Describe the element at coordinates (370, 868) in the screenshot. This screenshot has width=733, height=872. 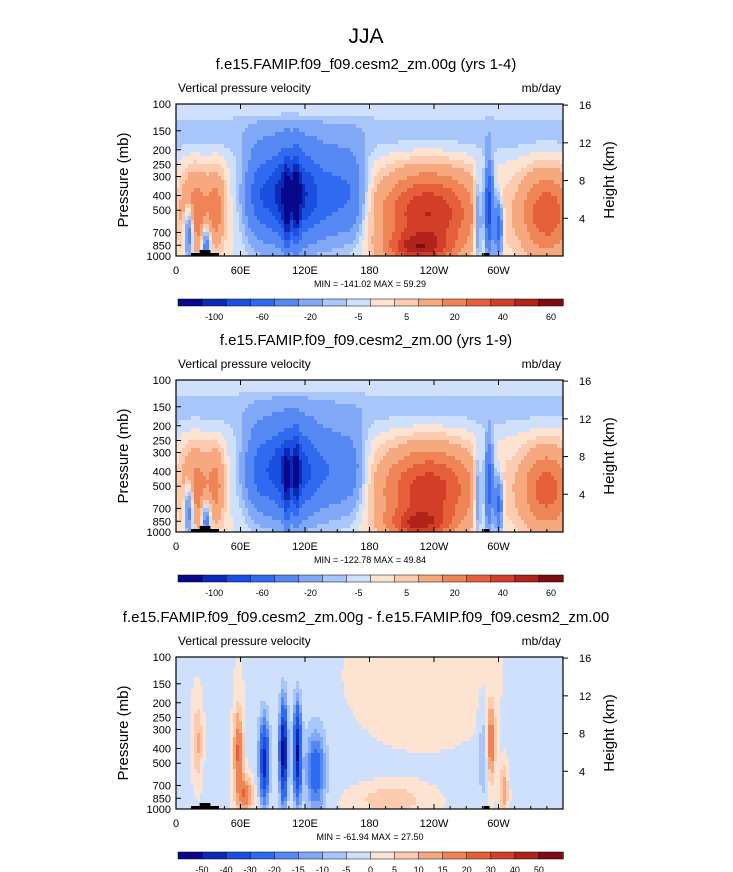
I see `colorbar-label: 0` at that location.